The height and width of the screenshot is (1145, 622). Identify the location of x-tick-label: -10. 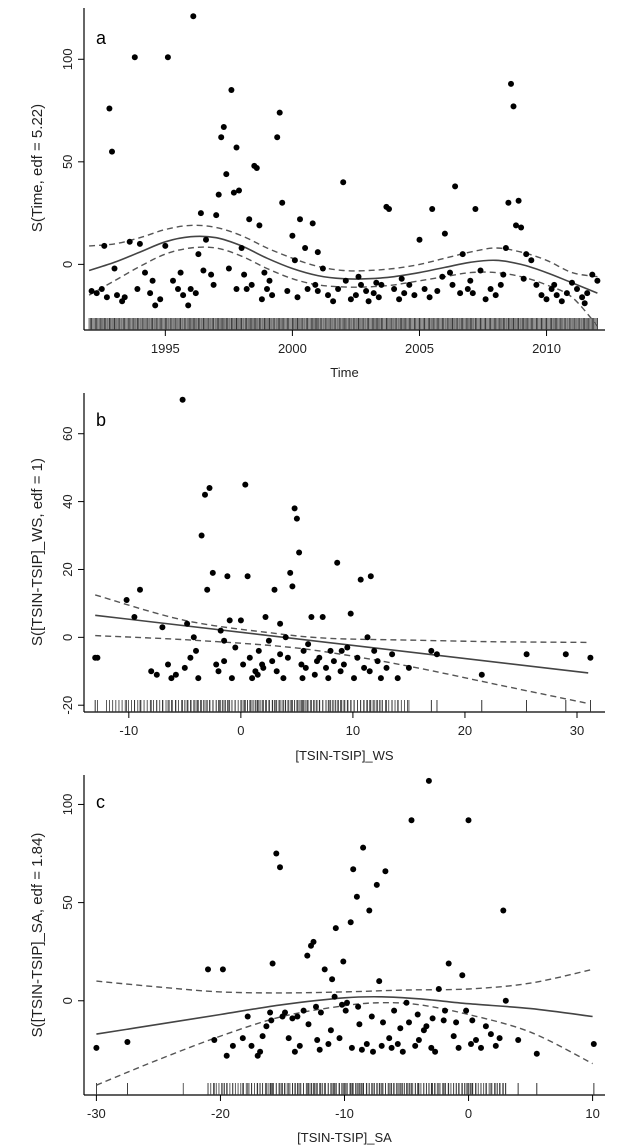
(344, 1113).